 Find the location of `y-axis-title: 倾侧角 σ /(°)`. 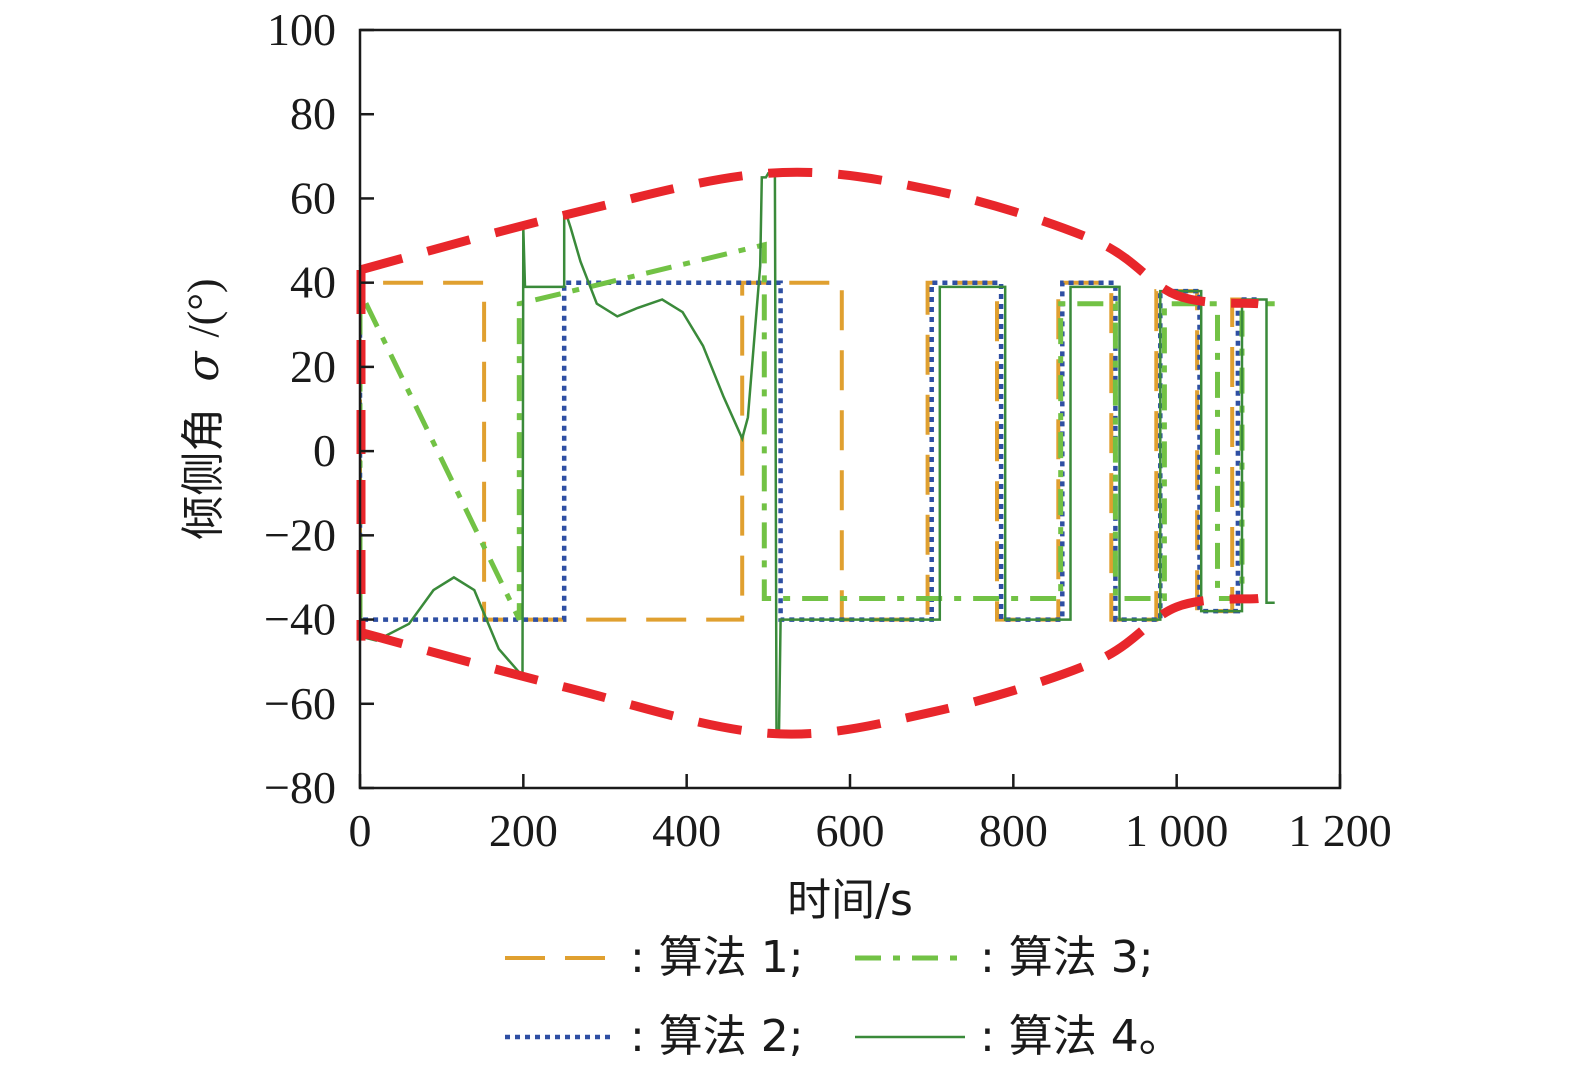

y-axis-title: 倾侧角 σ /(°) is located at coordinates (203, 408).